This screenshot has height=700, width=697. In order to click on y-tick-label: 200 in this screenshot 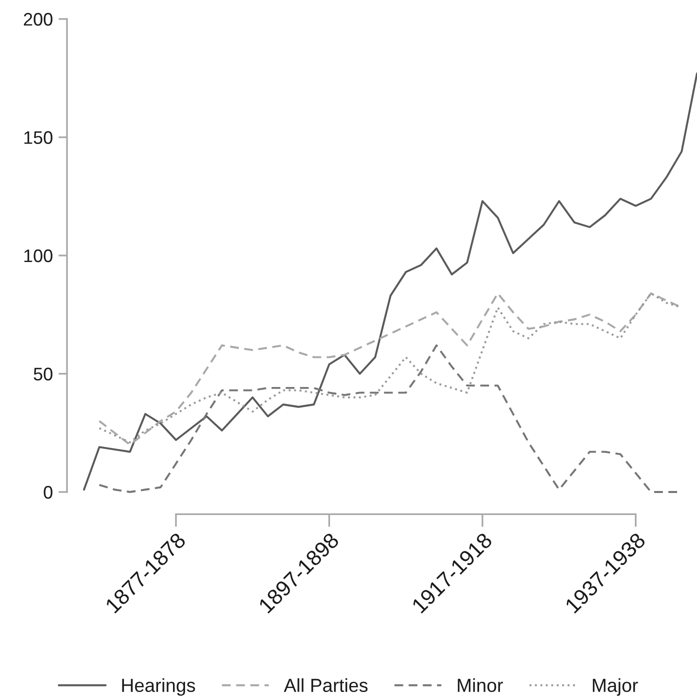, I will do `click(38, 19)`.